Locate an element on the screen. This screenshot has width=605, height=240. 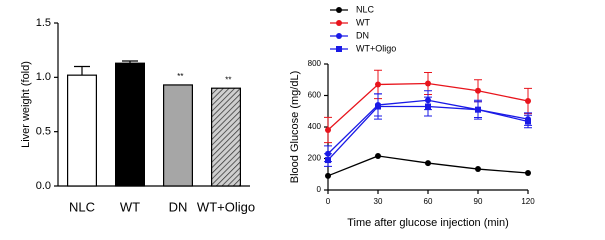
y-tick-label: 1.0 is located at coordinates (43, 77).